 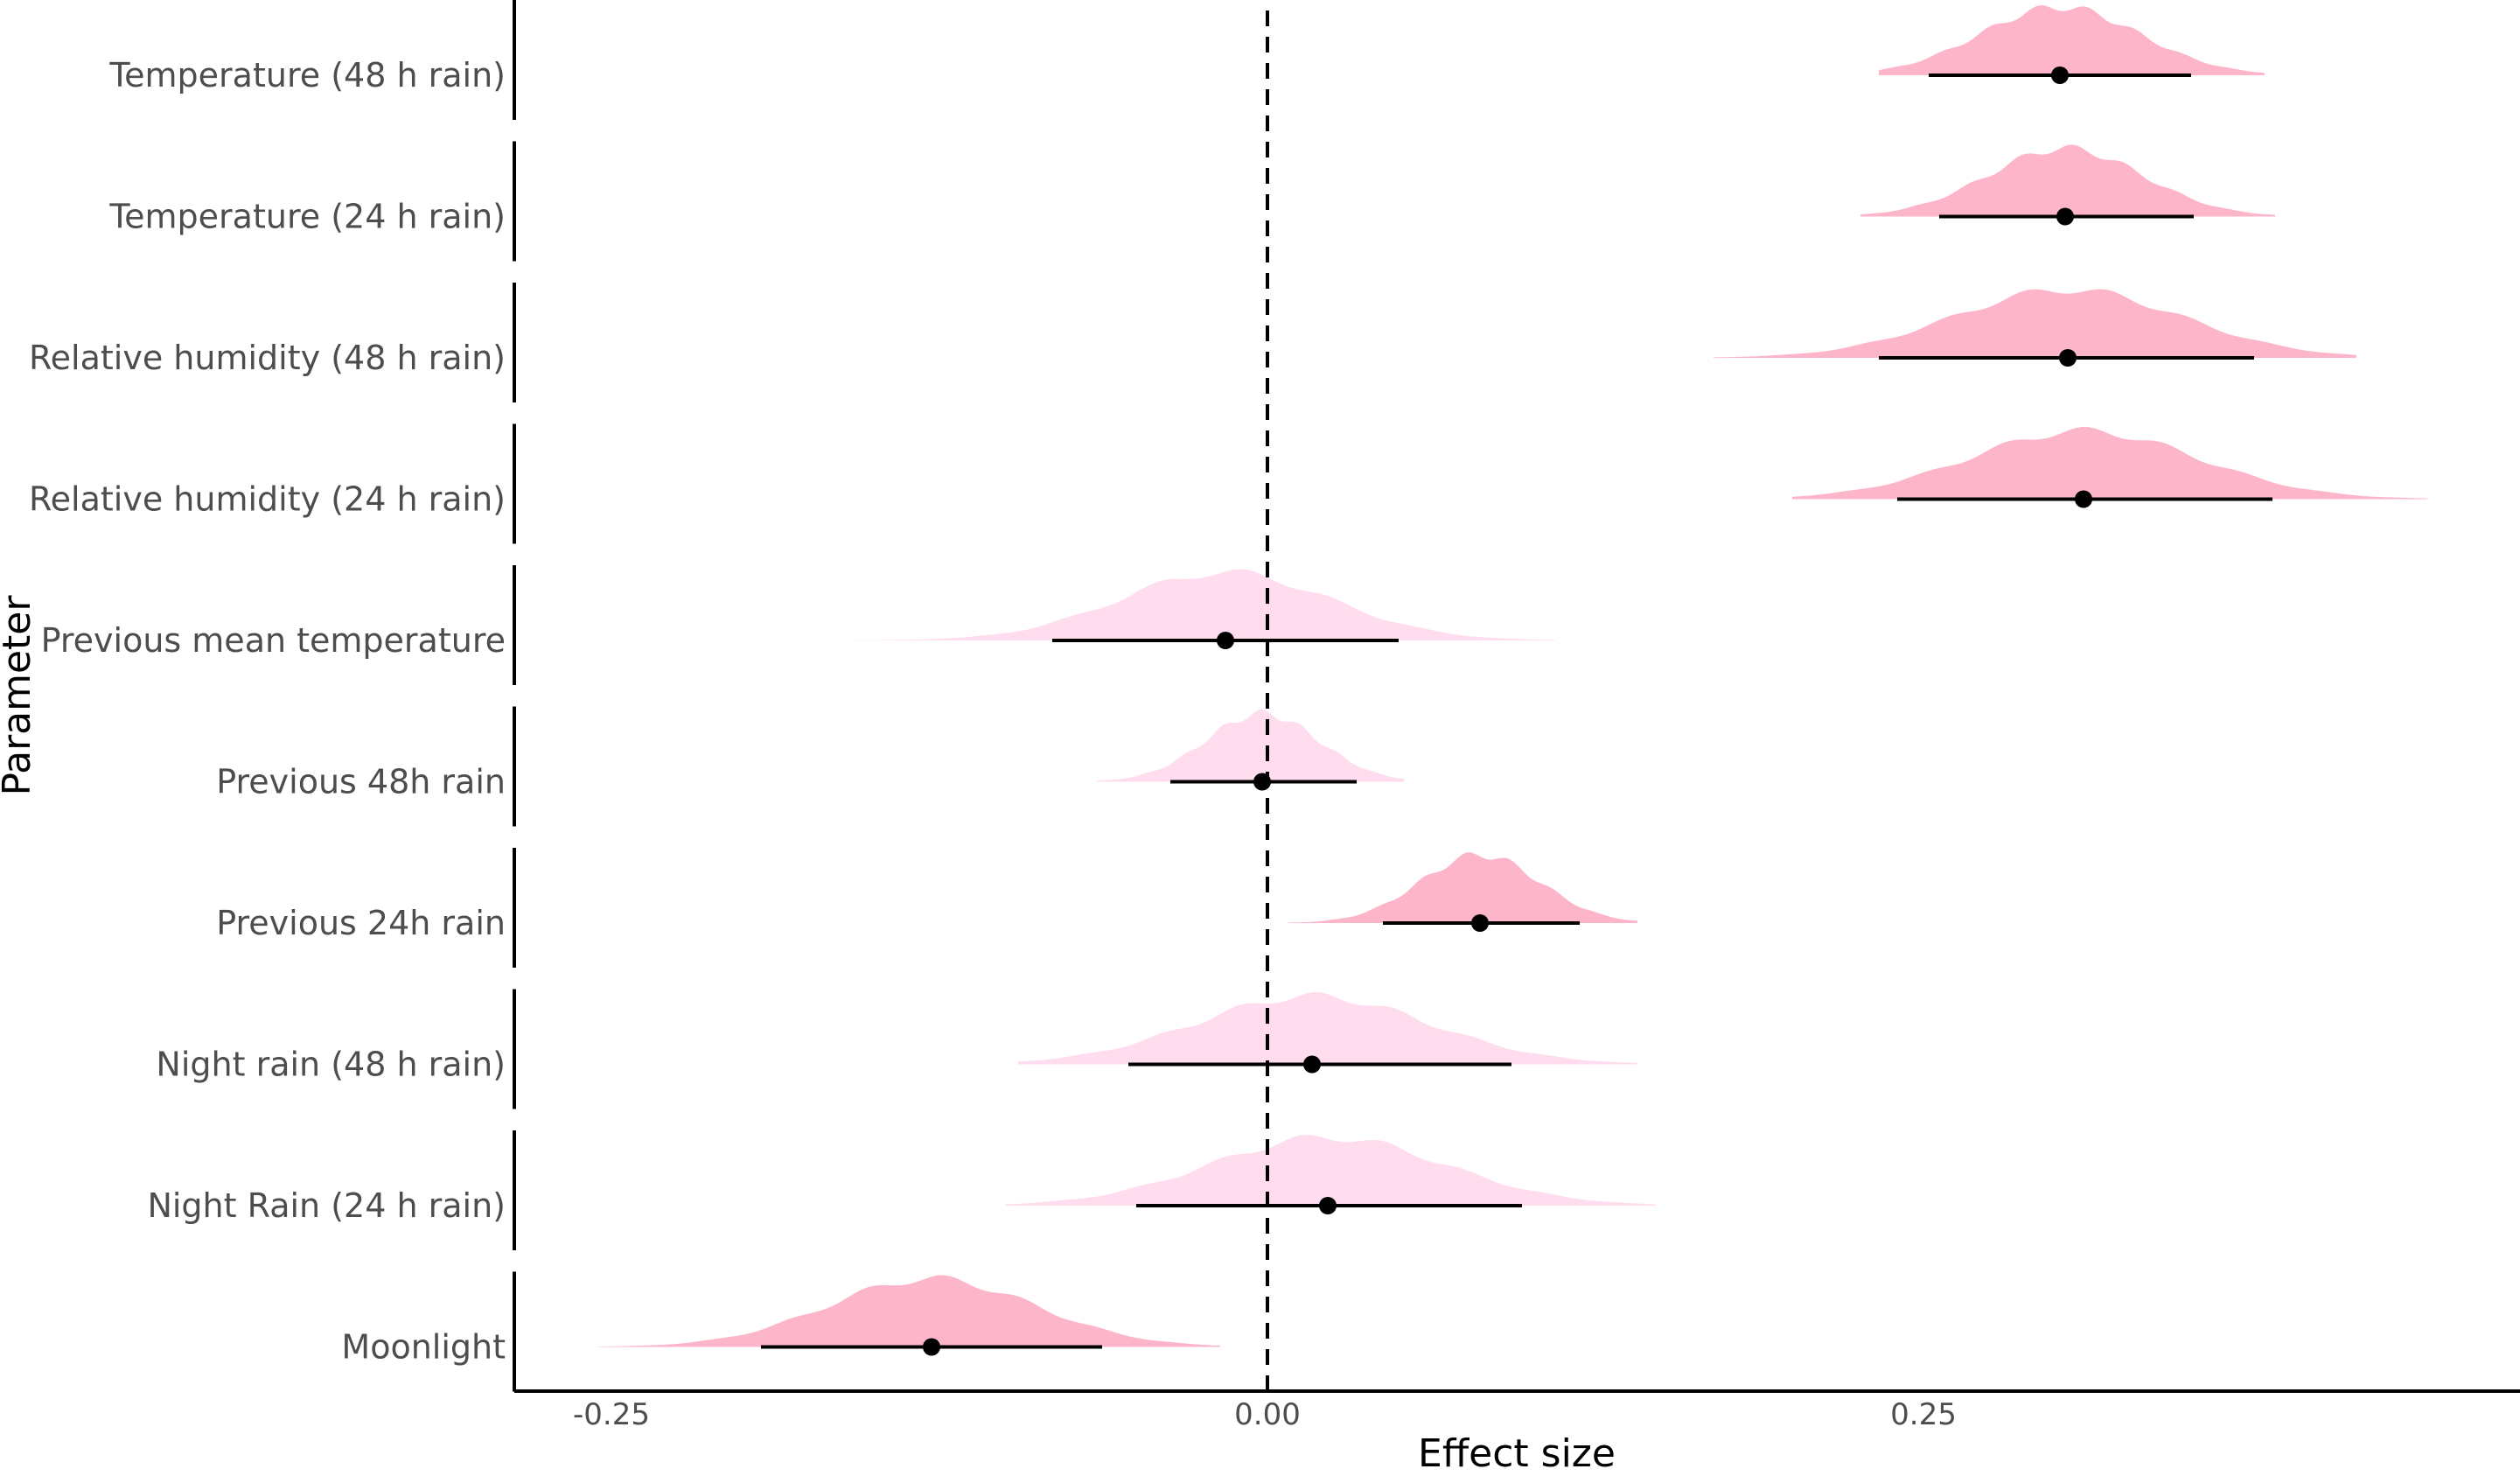 I want to click on y-tick-label: Night rain (48 h rain), so click(x=331, y=1065).